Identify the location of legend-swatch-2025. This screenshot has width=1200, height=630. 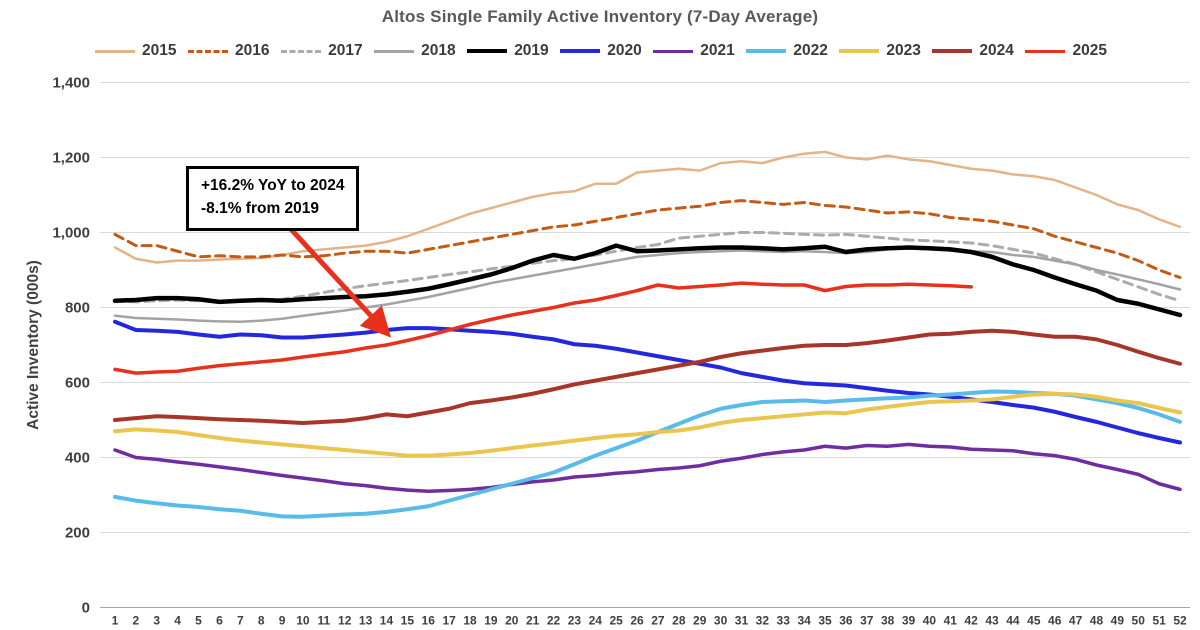
(1045, 51).